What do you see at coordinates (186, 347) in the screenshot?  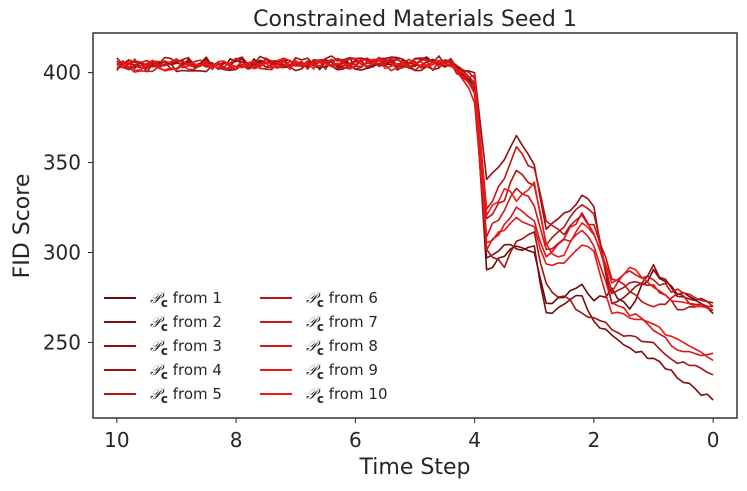 I see `legend-label: 𝒫c from 3` at bounding box center [186, 347].